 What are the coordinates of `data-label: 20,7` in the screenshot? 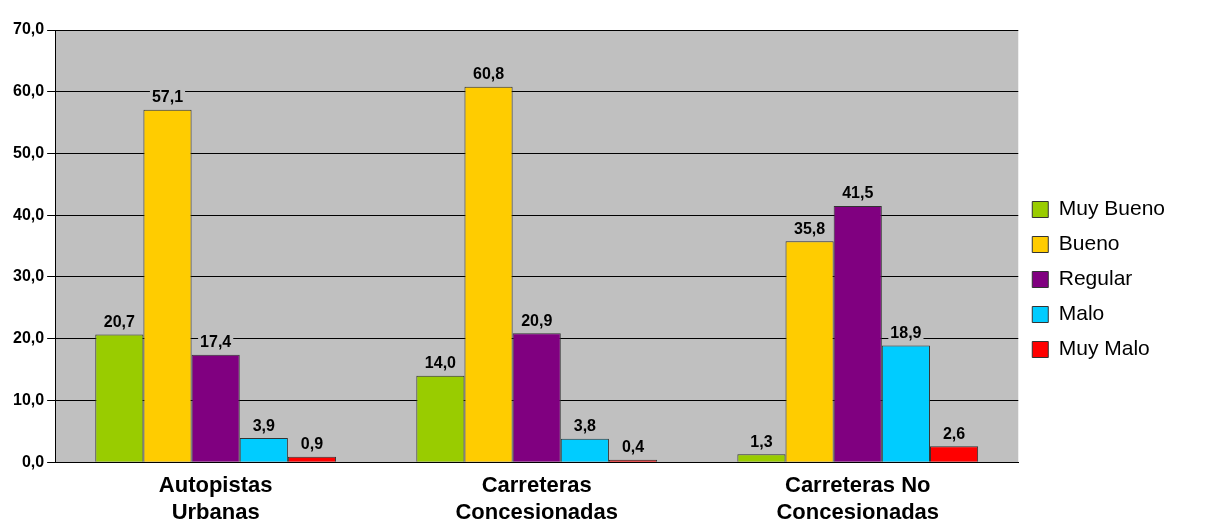 It's located at (119, 321).